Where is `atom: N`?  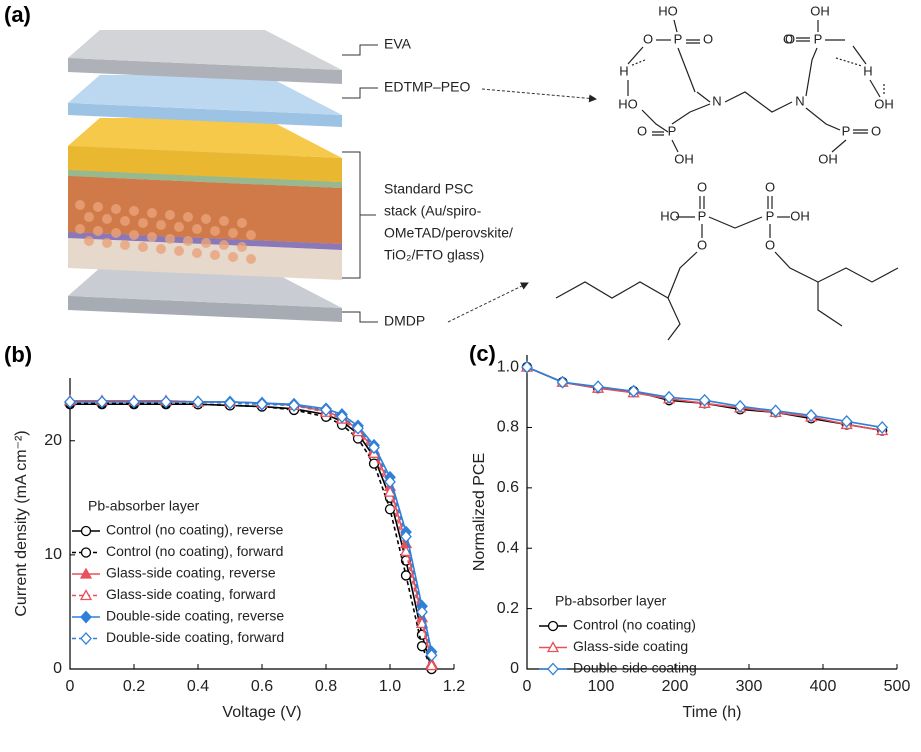 atom: N is located at coordinates (716, 100).